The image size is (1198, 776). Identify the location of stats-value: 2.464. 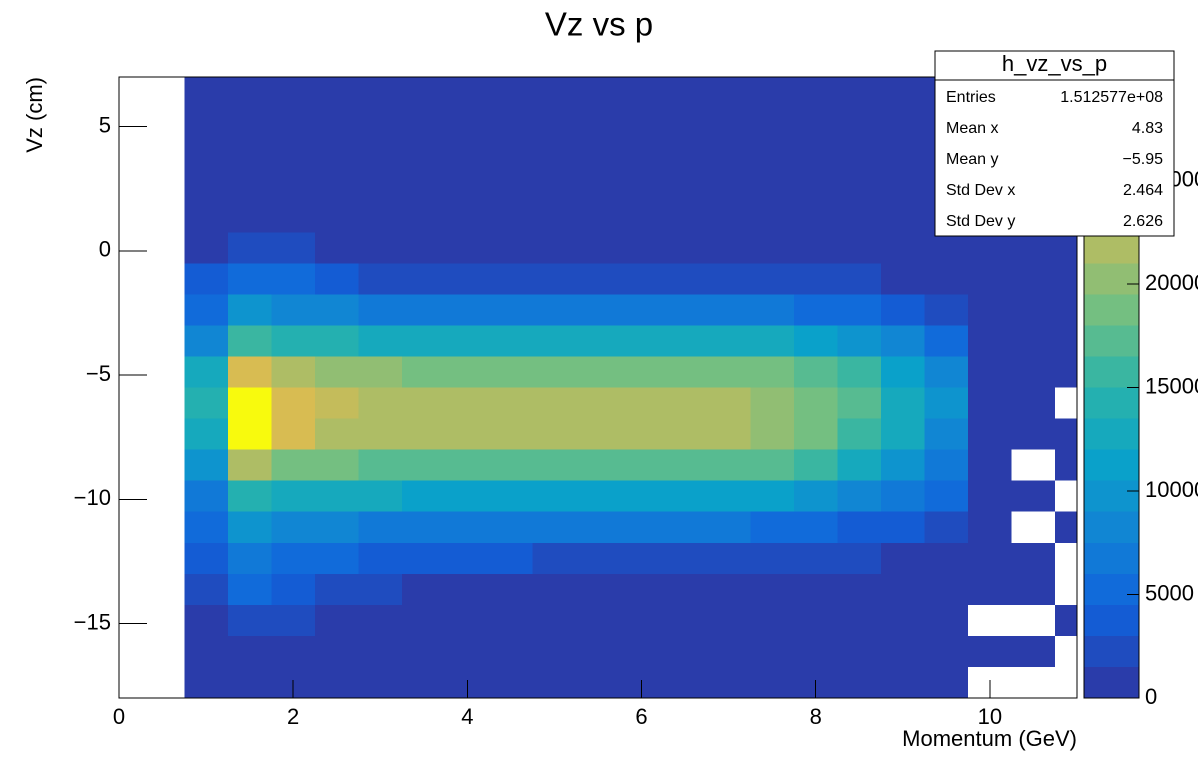
(1143, 190).